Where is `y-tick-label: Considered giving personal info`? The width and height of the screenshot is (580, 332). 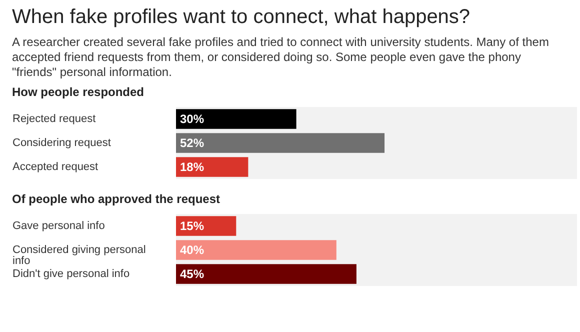
y-tick-label: Considered giving personal info is located at coordinates (79, 255).